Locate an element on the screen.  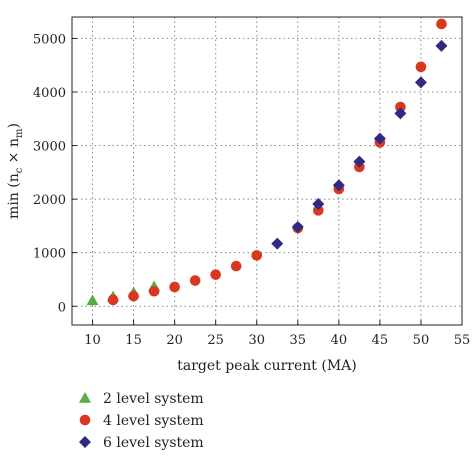
y-axis-label-pre: min (n is located at coordinates (14, 196).